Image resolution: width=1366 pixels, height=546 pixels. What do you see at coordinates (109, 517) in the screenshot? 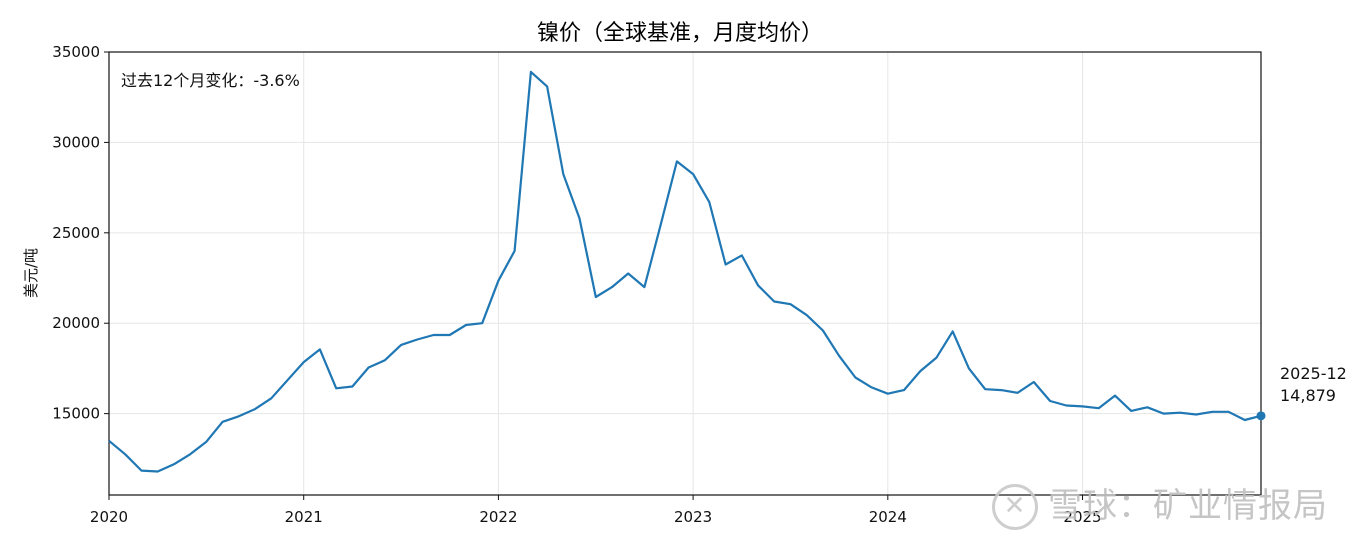
I see `x-tick-label: 2020` at bounding box center [109, 517].